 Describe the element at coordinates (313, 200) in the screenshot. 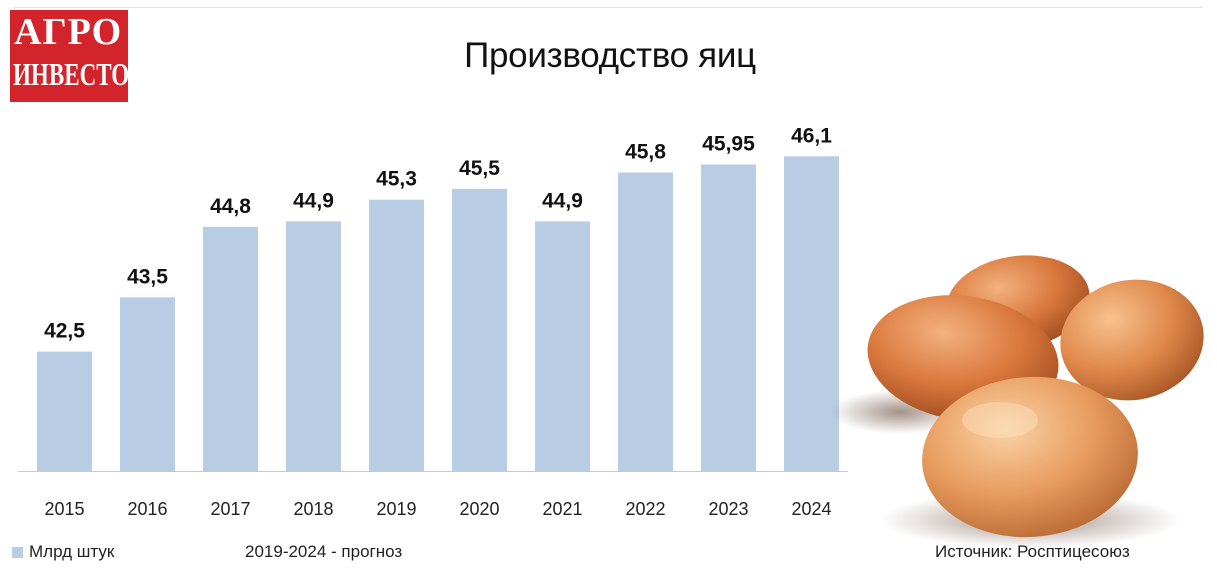

I see `data-label-2018: 44,9` at that location.